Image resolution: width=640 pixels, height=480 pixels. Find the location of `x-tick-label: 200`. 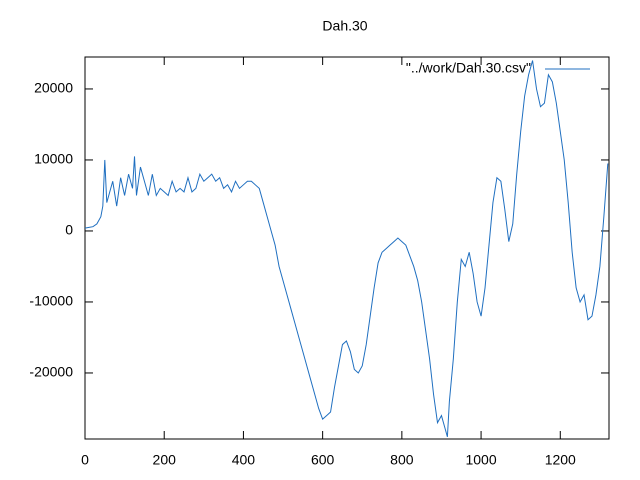

x-tick-label: 200 is located at coordinates (165, 460).